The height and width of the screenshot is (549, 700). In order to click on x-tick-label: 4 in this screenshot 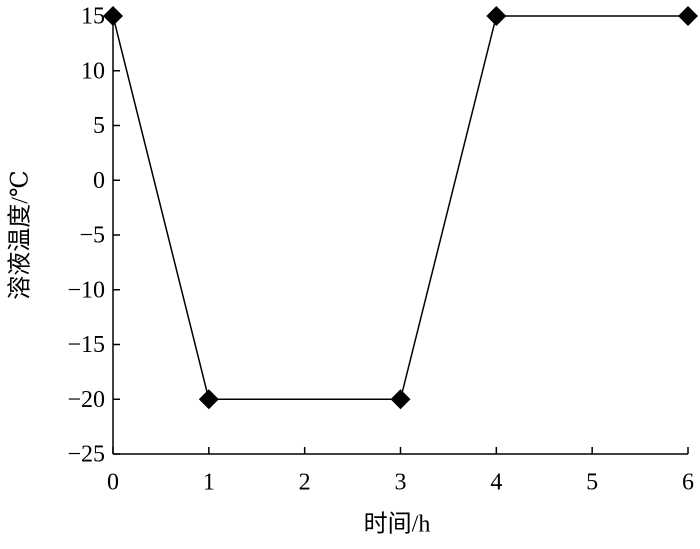, I will do `click(496, 483)`.